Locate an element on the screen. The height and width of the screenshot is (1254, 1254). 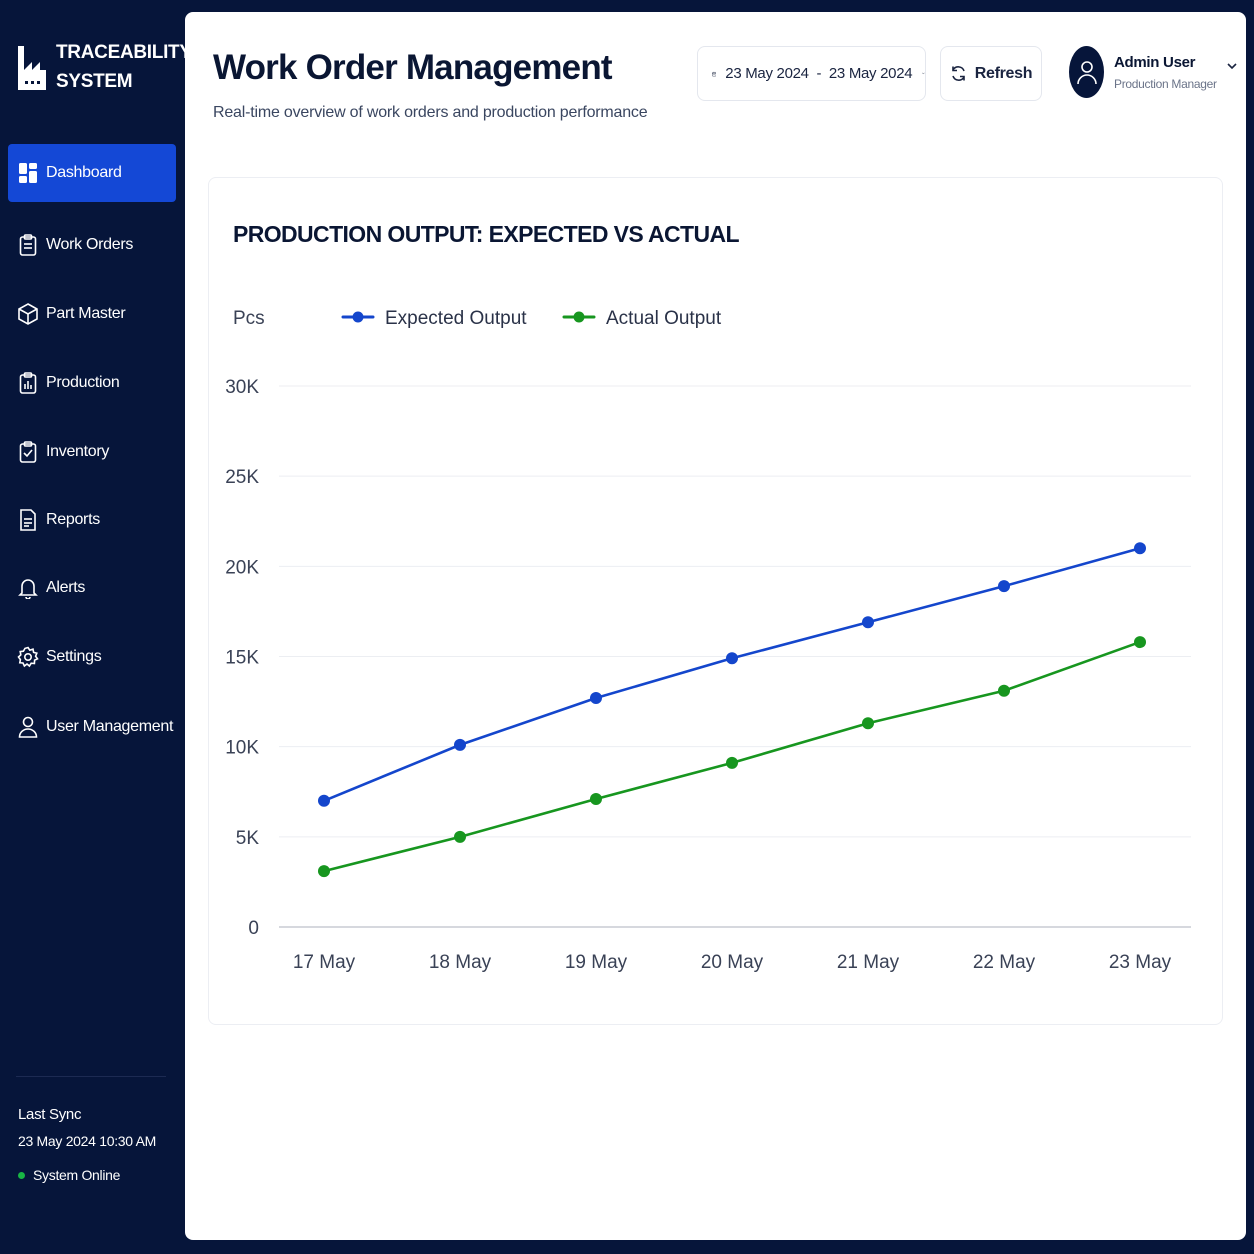
x-tick-label: 19 May is located at coordinates (596, 962).